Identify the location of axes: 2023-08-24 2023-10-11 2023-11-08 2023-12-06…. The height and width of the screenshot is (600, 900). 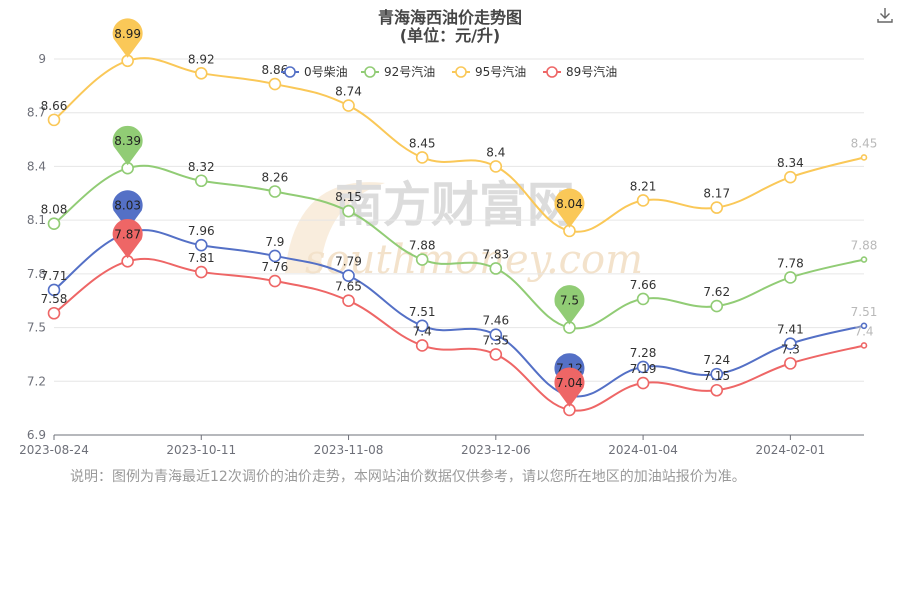
(441, 445).